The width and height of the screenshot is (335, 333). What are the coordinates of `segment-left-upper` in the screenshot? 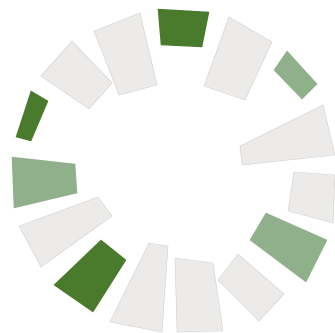 It's located at (32, 116).